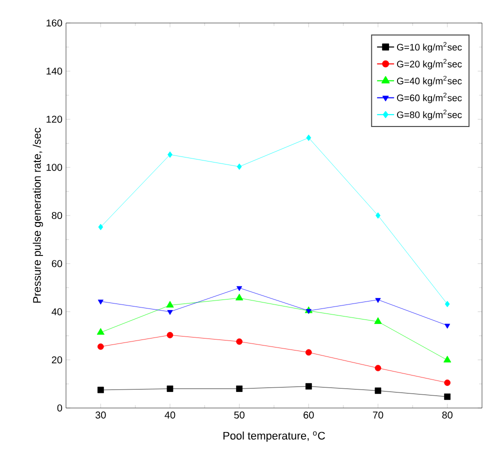 The width and height of the screenshot is (485, 466). I want to click on legend-label: G=80 kg/m$^{2}$sec, so click(429, 115).